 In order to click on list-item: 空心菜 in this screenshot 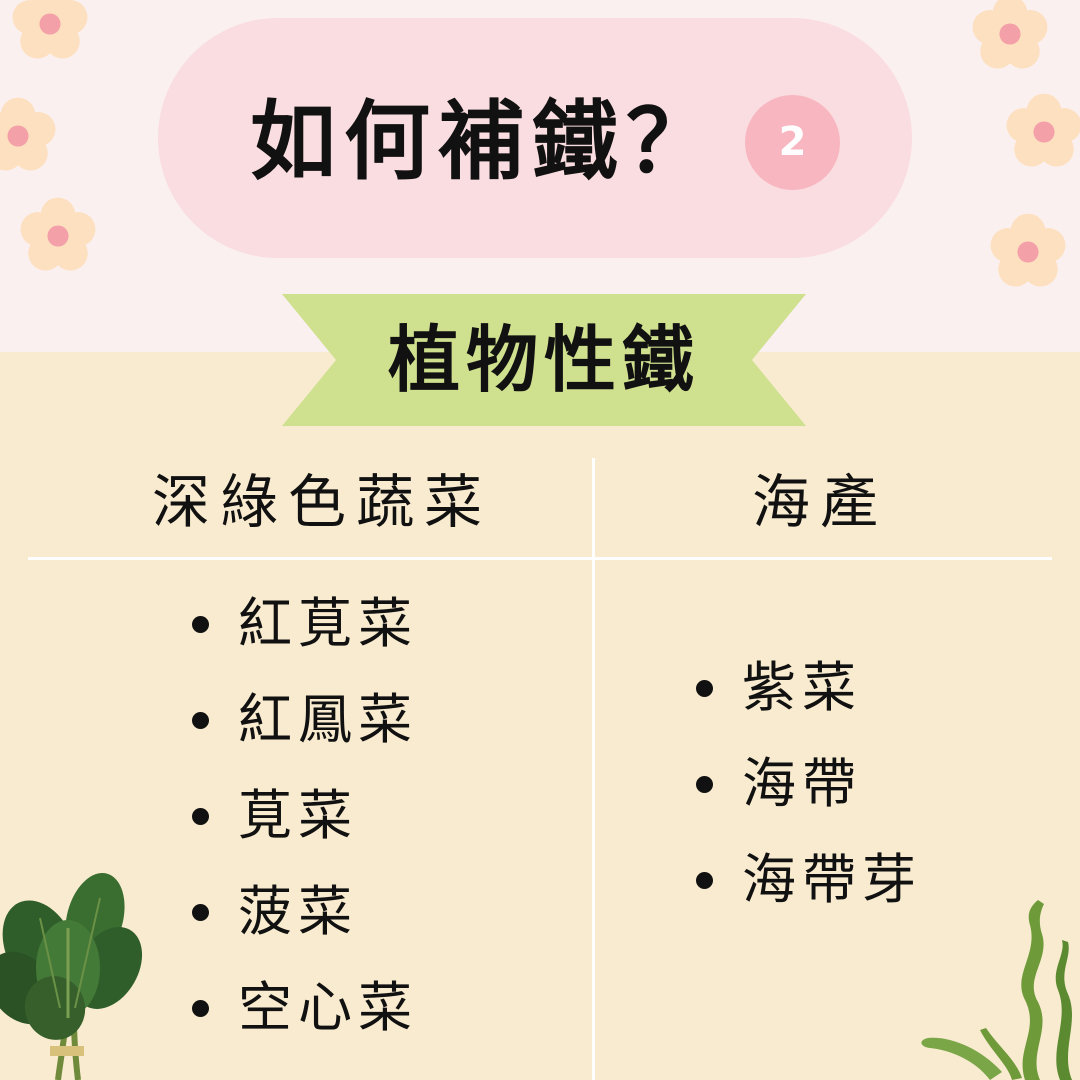, I will do `click(305, 1008)`.